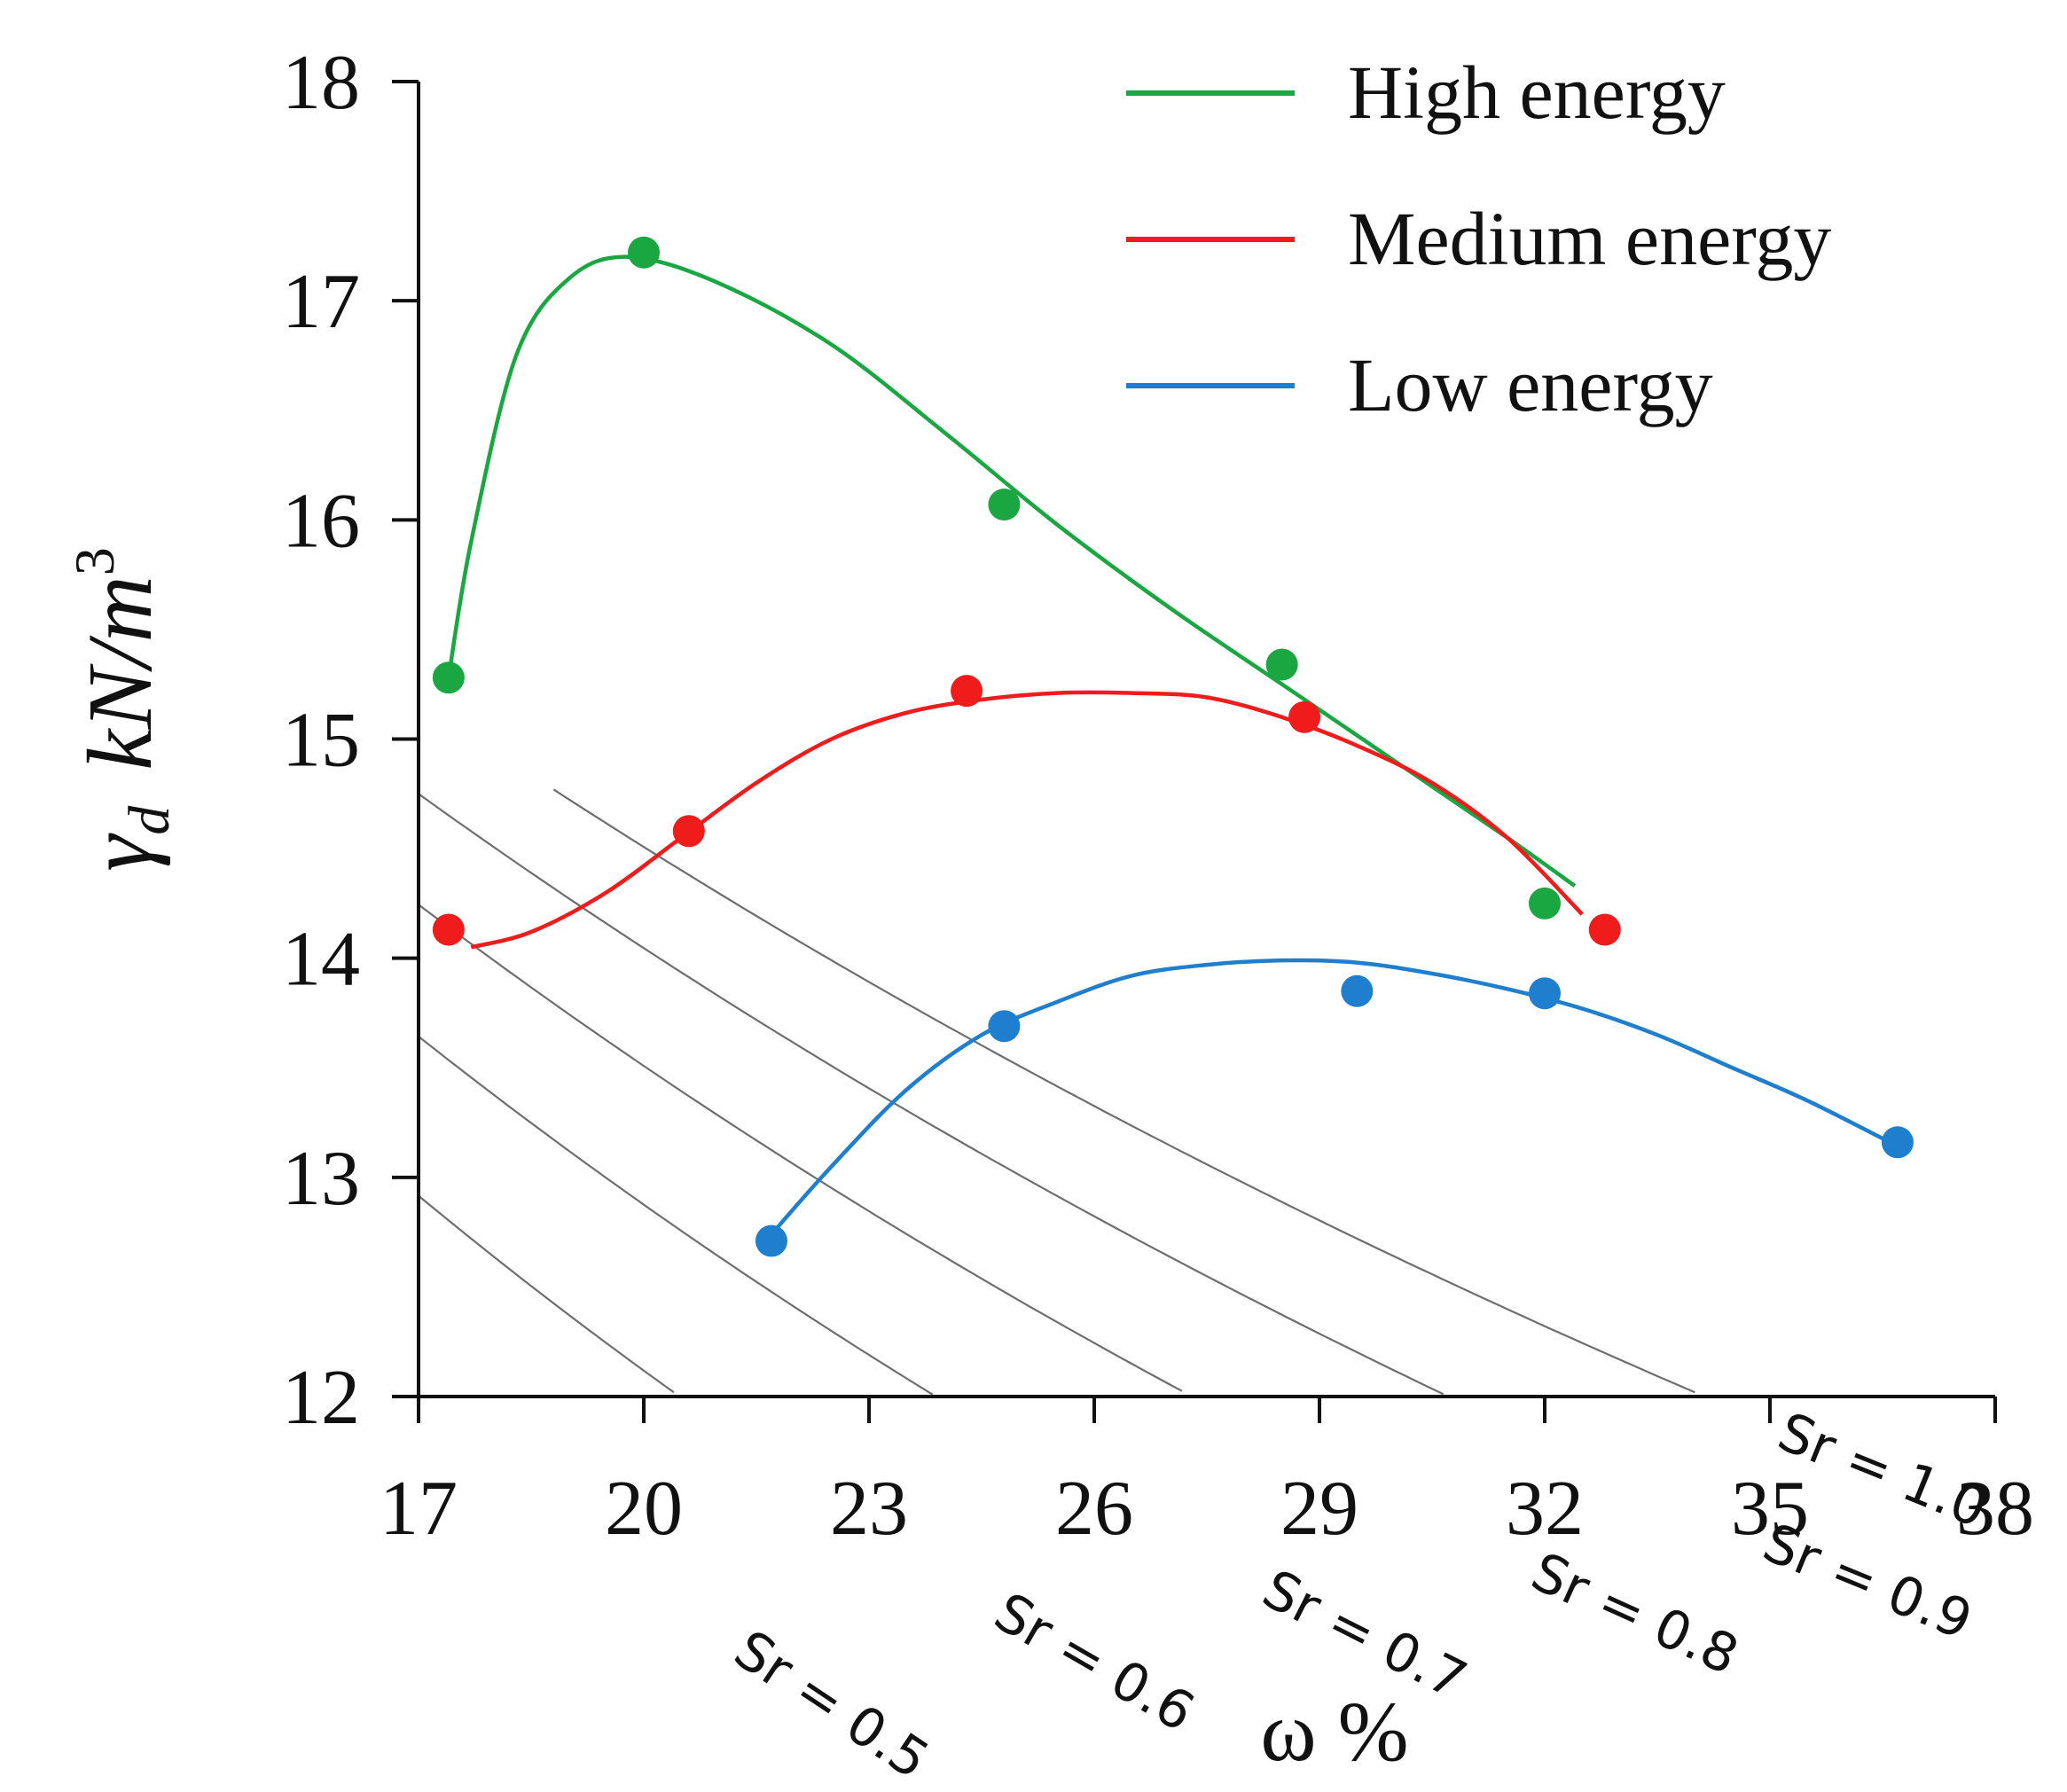  I want to click on legend: High energy Medium energy Low energy, so click(1478, 238).